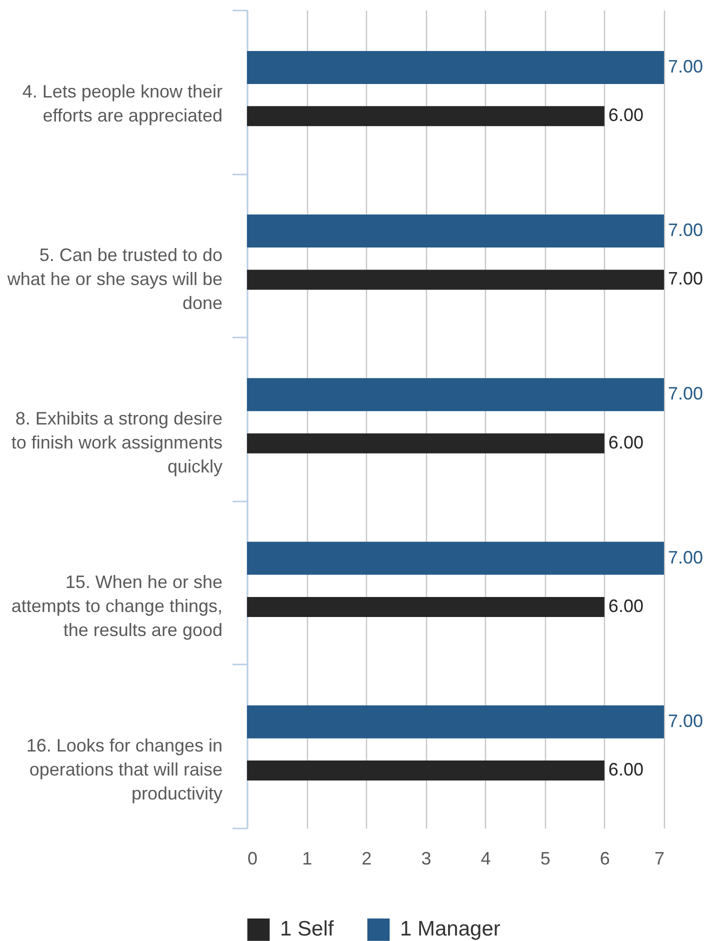  What do you see at coordinates (253, 858) in the screenshot?
I see `x-tick-label: 0` at bounding box center [253, 858].